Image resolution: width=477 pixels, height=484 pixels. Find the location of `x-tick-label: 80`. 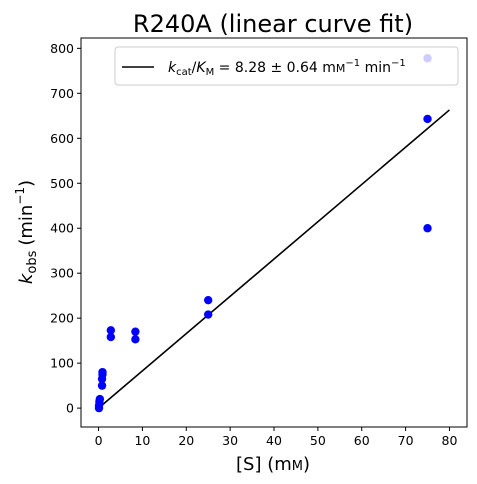

x-tick-label: 80 is located at coordinates (450, 440).